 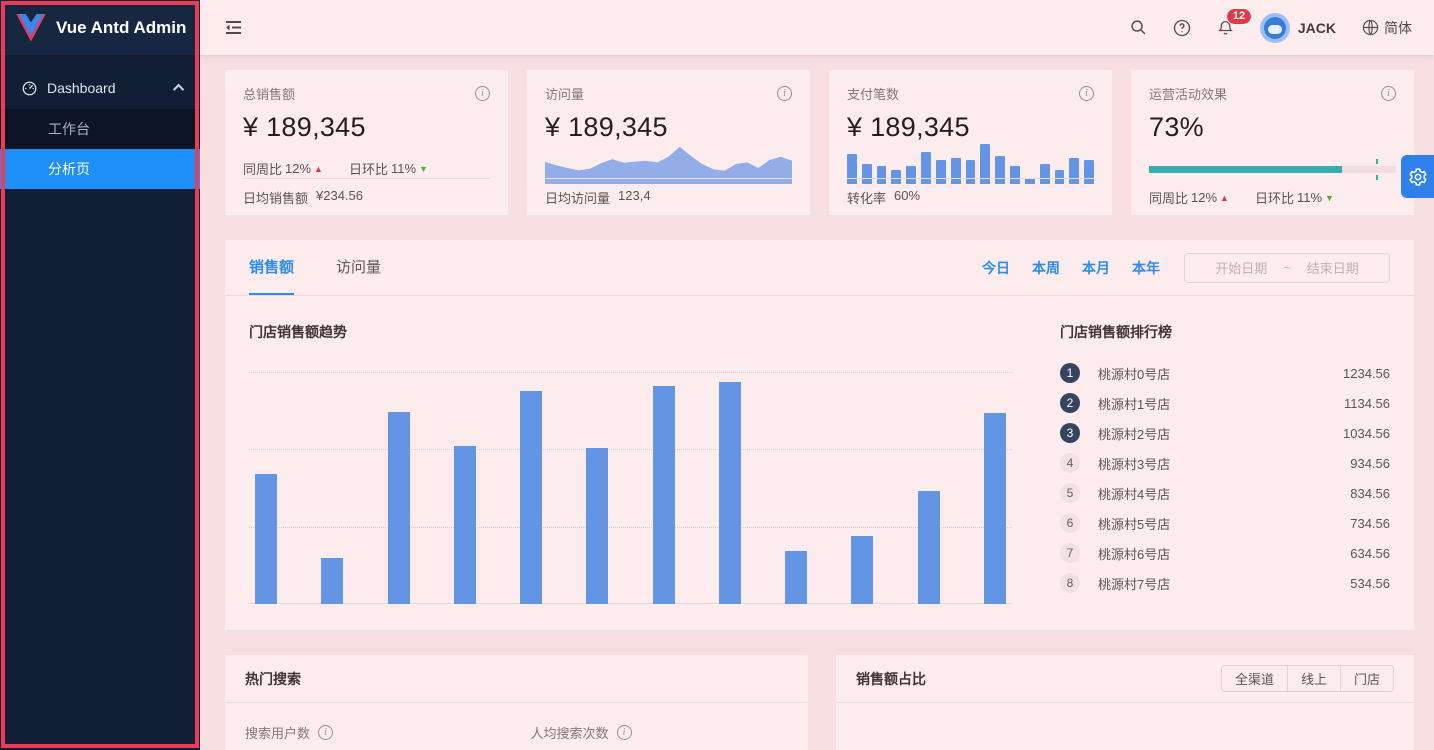 I want to click on logo: Vue Antd Admin, so click(x=100, y=27).